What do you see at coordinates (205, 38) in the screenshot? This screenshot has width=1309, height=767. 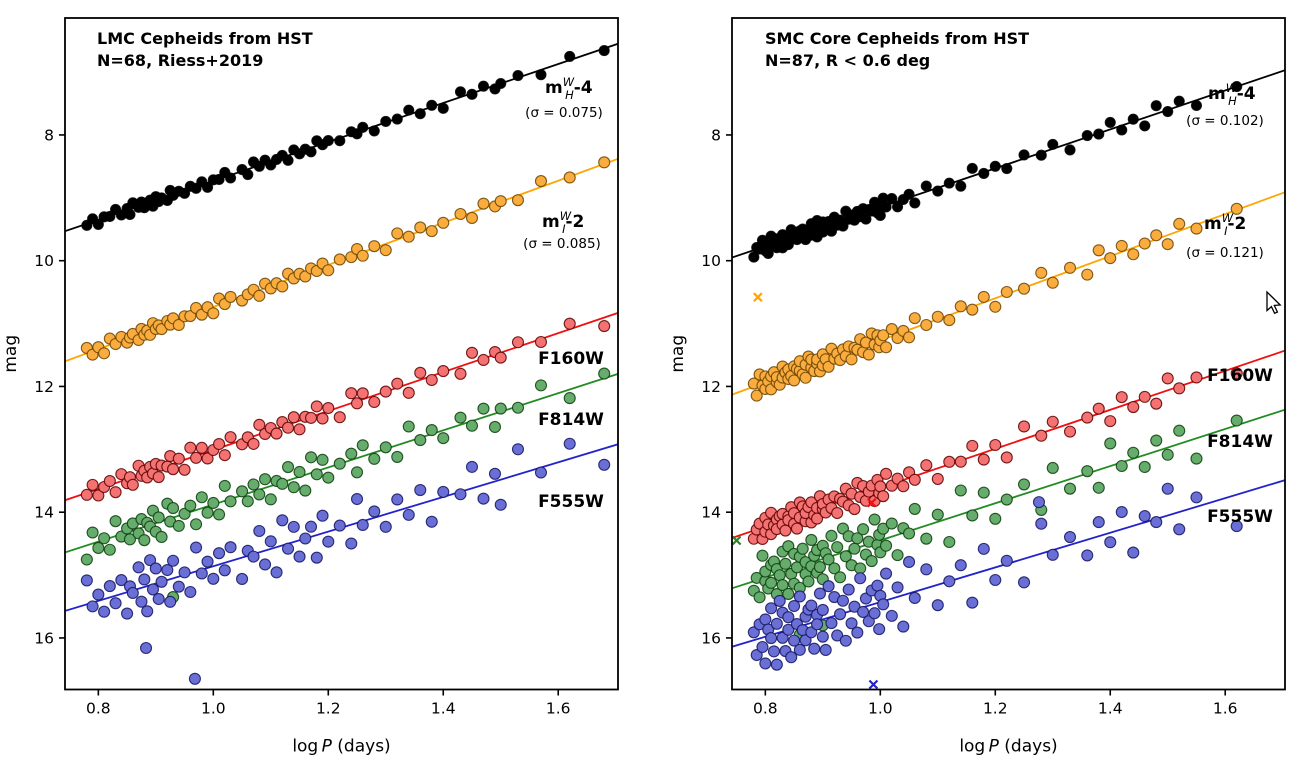 I see `panel-title-line1: LMC Cepheids from HST` at bounding box center [205, 38].